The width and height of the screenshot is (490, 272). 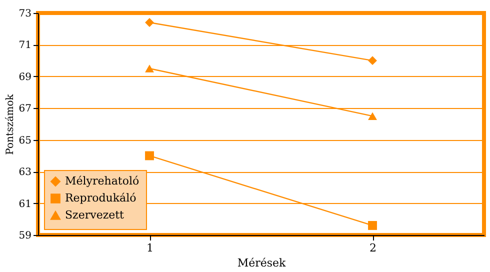 What do you see at coordinates (150, 248) in the screenshot?
I see `x-tick-label: 1` at bounding box center [150, 248].